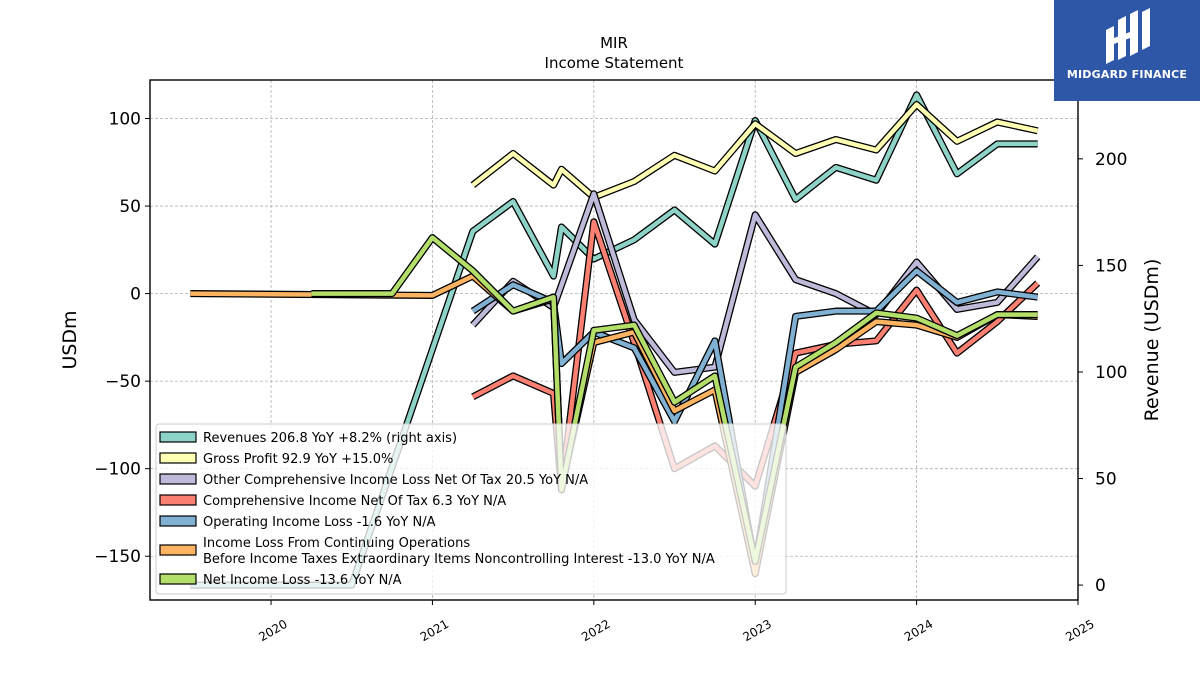 The image size is (1200, 675). I want to click on chart-title: MIR, so click(614, 43).